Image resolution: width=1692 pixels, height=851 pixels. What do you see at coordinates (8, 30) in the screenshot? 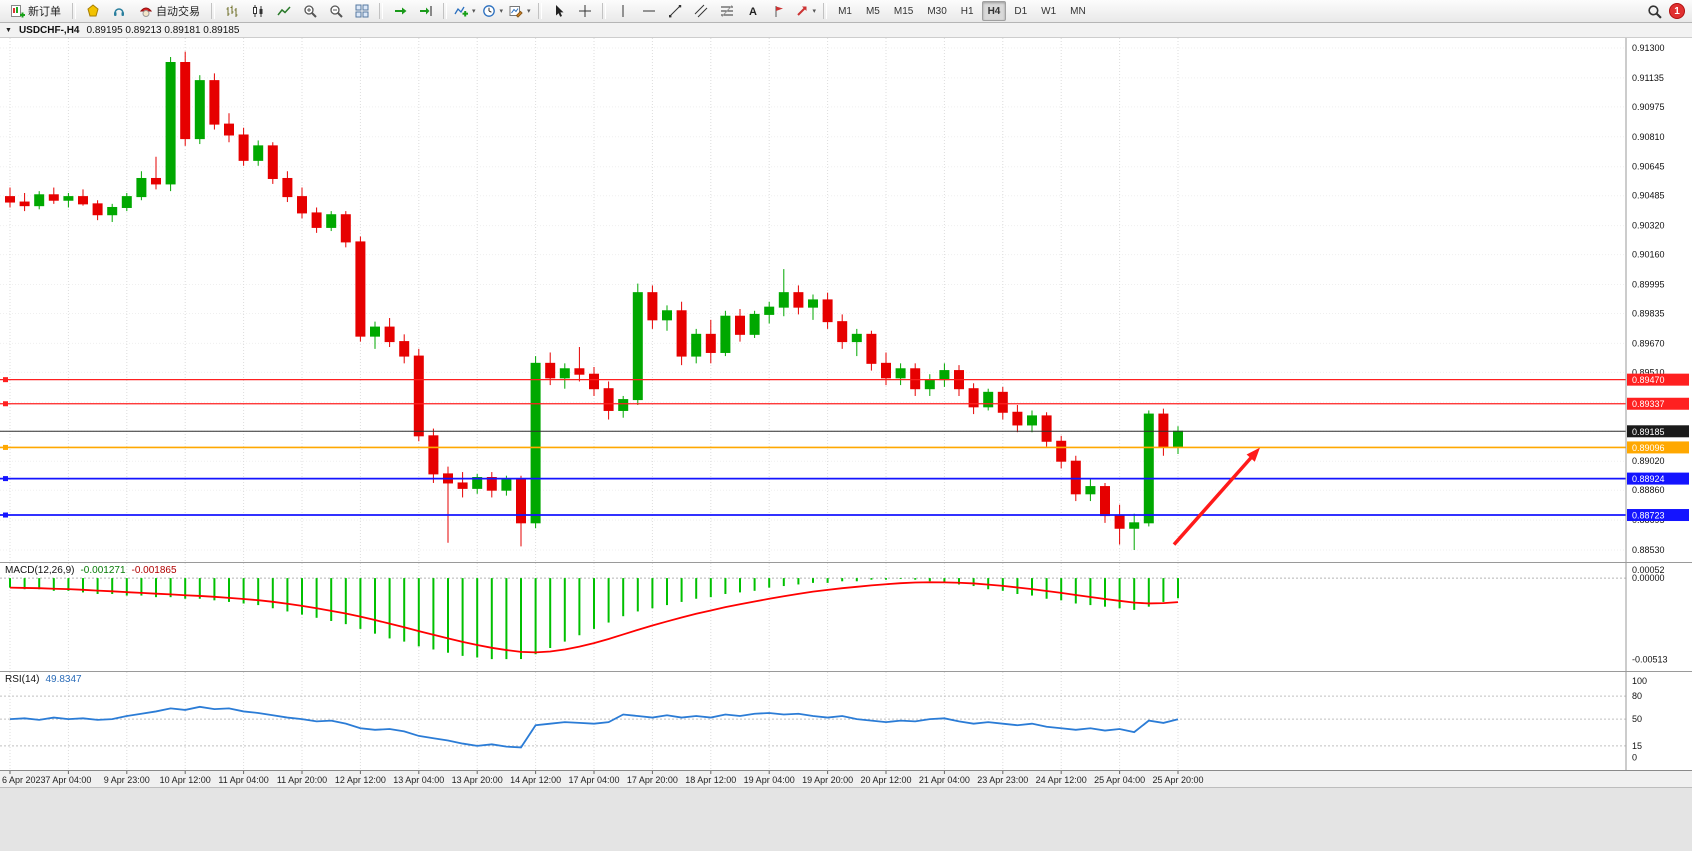
I see `window-menu-icon: ▼` at bounding box center [8, 30].